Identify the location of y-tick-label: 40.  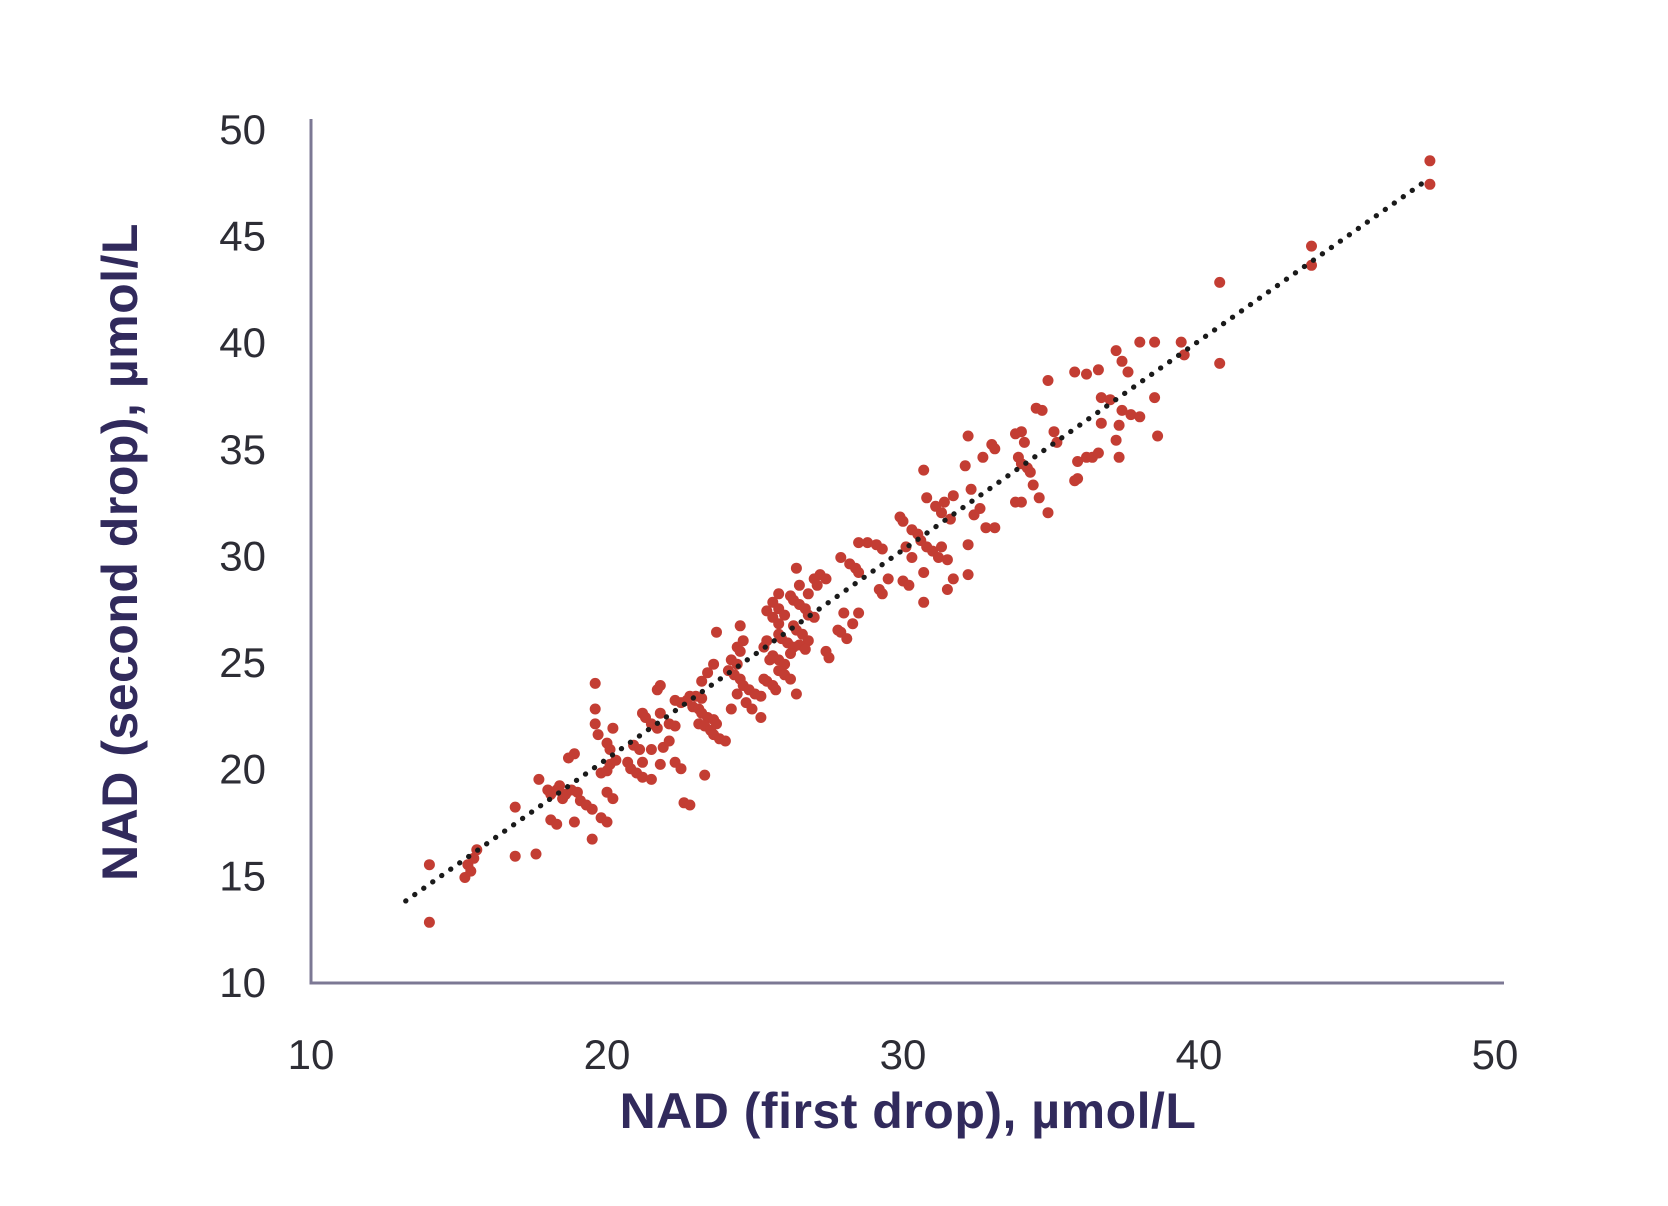
(242, 342).